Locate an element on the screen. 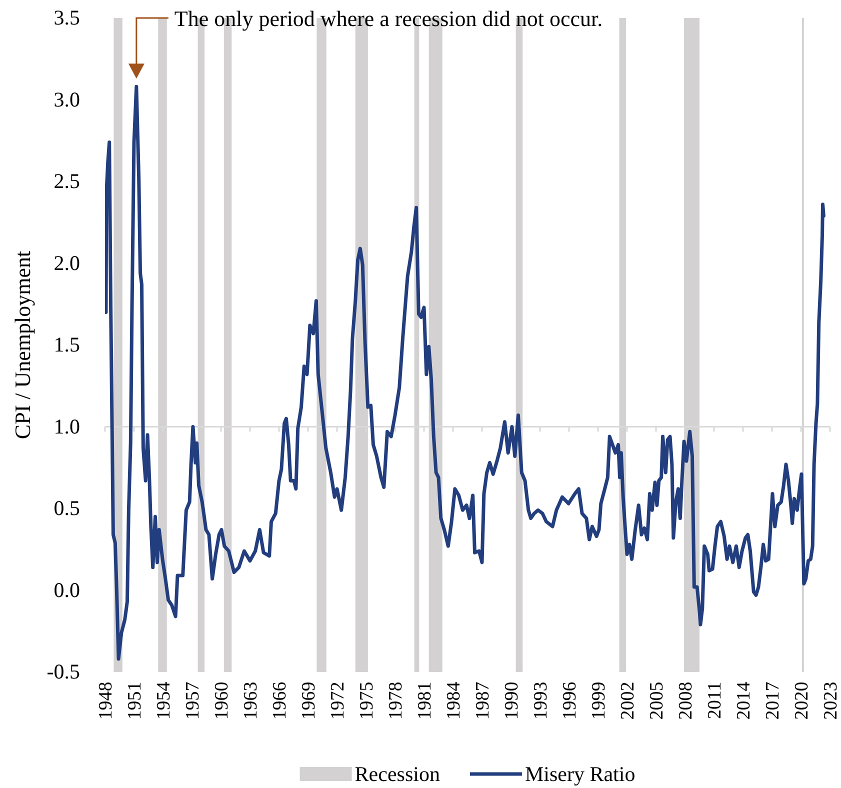 The width and height of the screenshot is (841, 788). x-tick-label: 1993 is located at coordinates (541, 701).